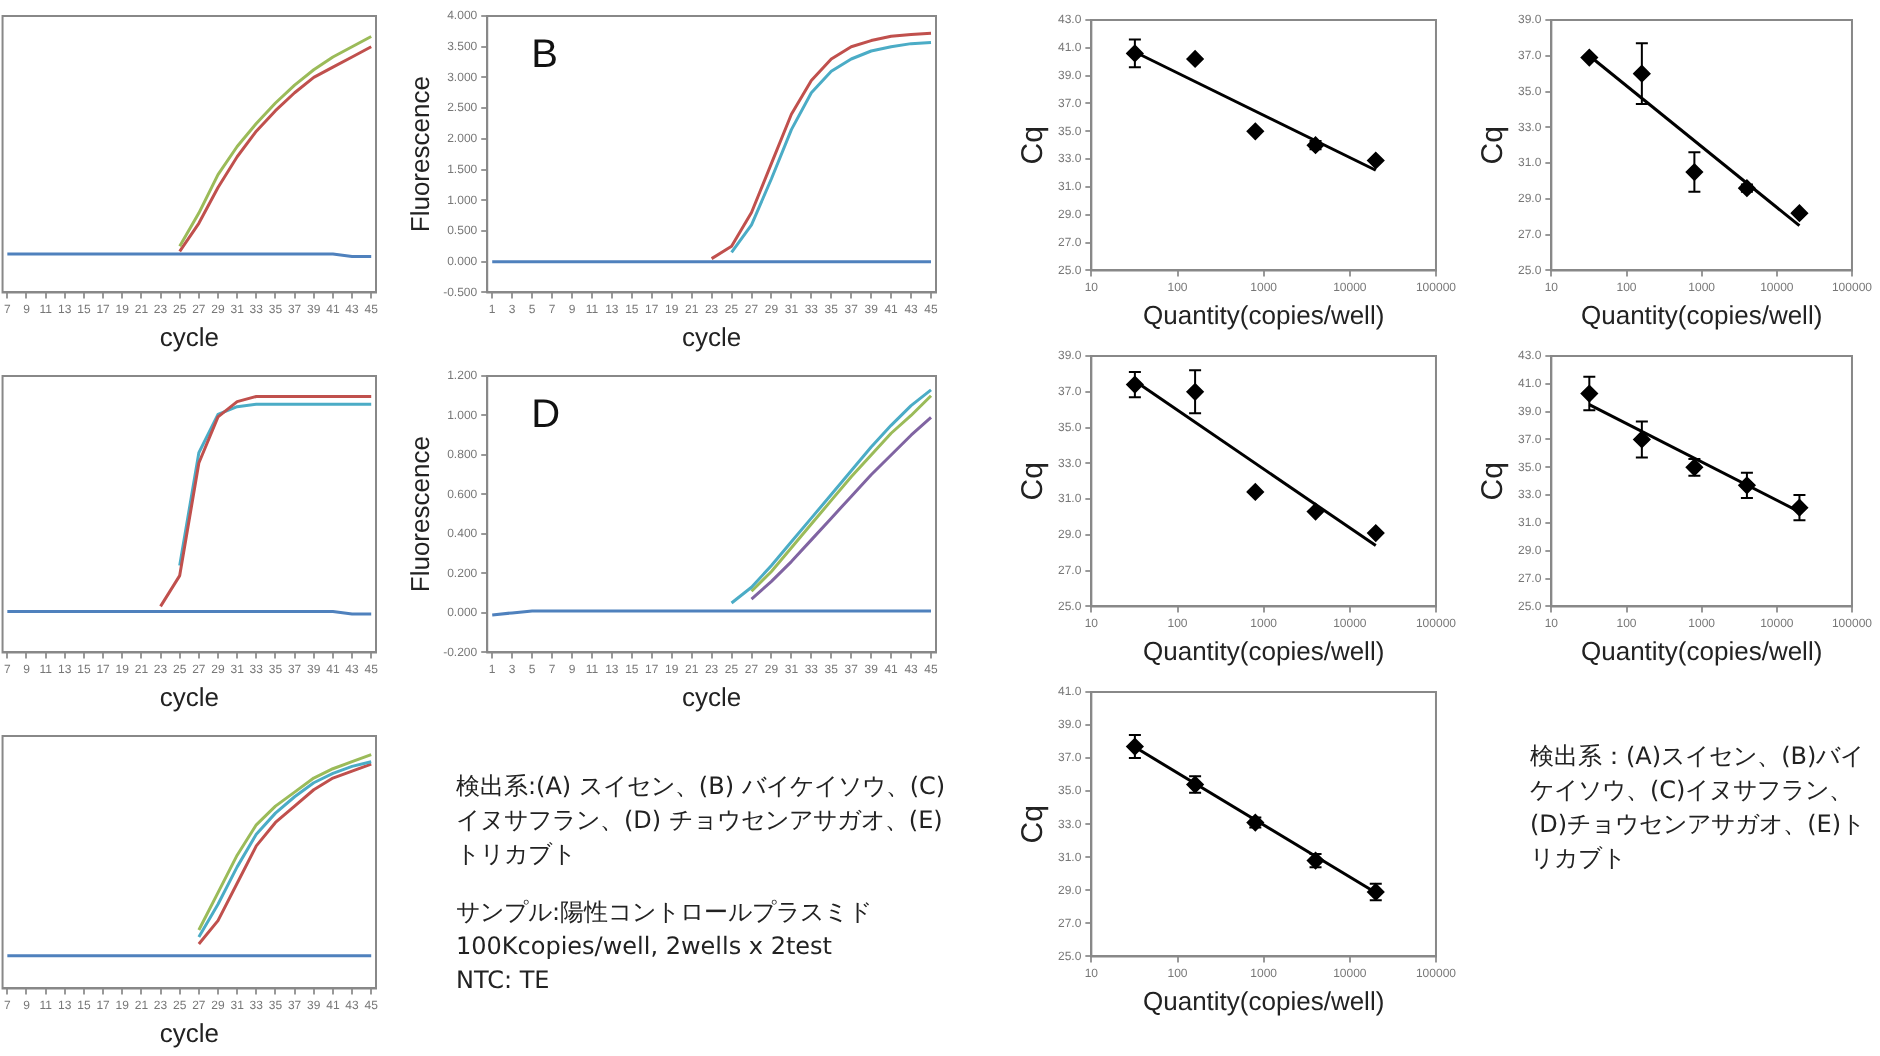 This screenshot has height=1056, width=1880. I want to click on text: 100Kcopies/well, 2wells x 2test, so click(645, 947).